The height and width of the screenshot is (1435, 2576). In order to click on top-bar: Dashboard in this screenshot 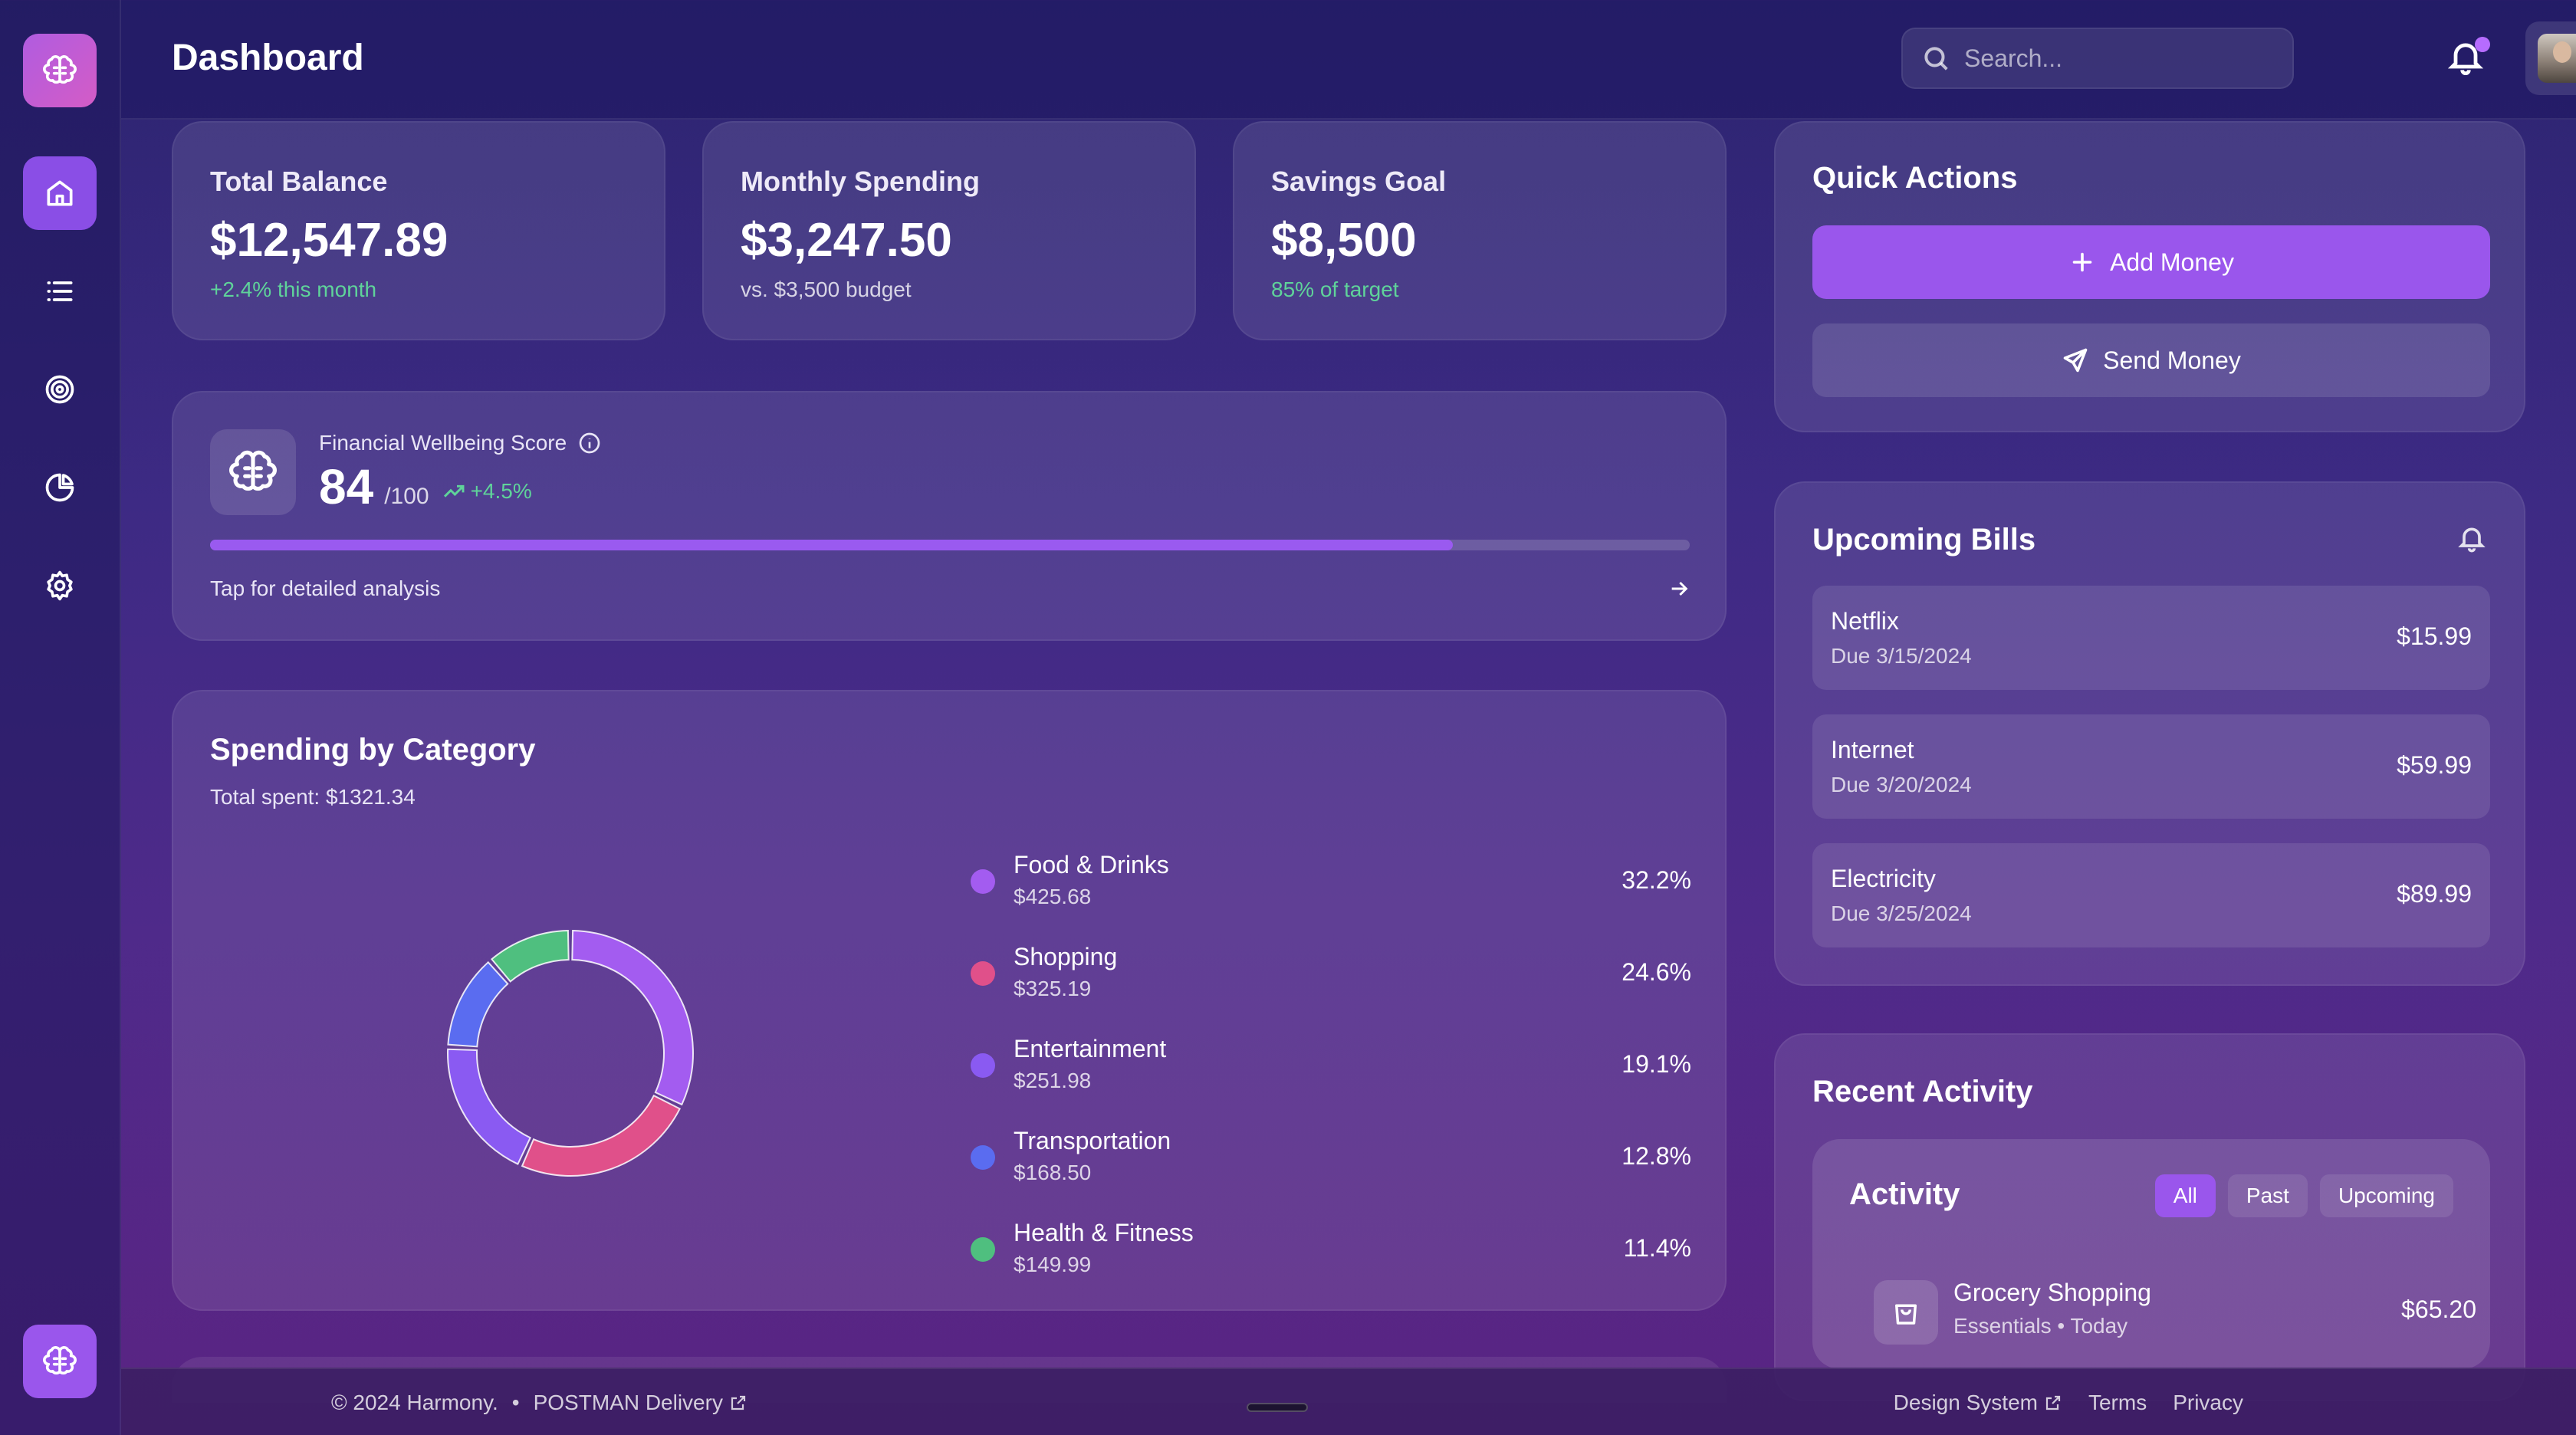, I will do `click(1349, 60)`.